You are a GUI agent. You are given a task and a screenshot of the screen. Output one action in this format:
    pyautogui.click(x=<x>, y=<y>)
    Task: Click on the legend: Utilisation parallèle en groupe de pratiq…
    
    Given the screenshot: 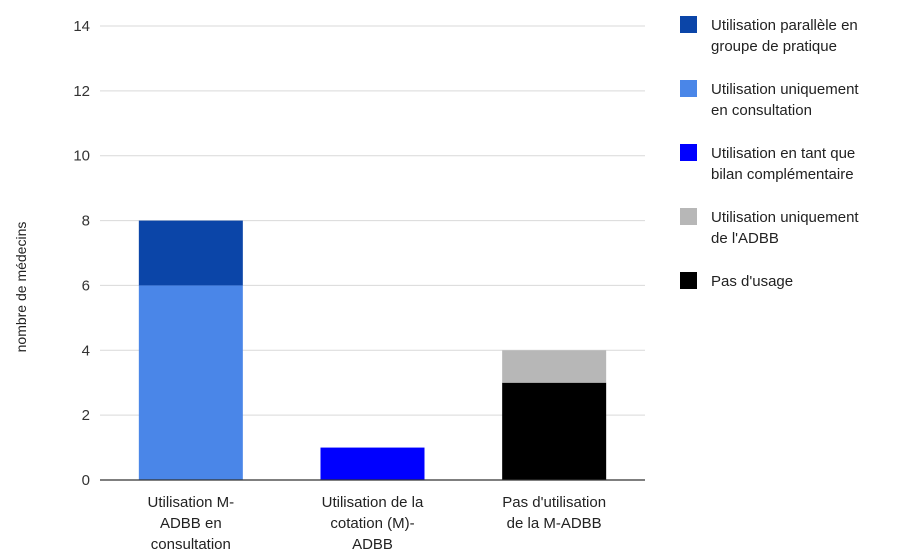 What is the action you would take?
    pyautogui.click(x=769, y=153)
    